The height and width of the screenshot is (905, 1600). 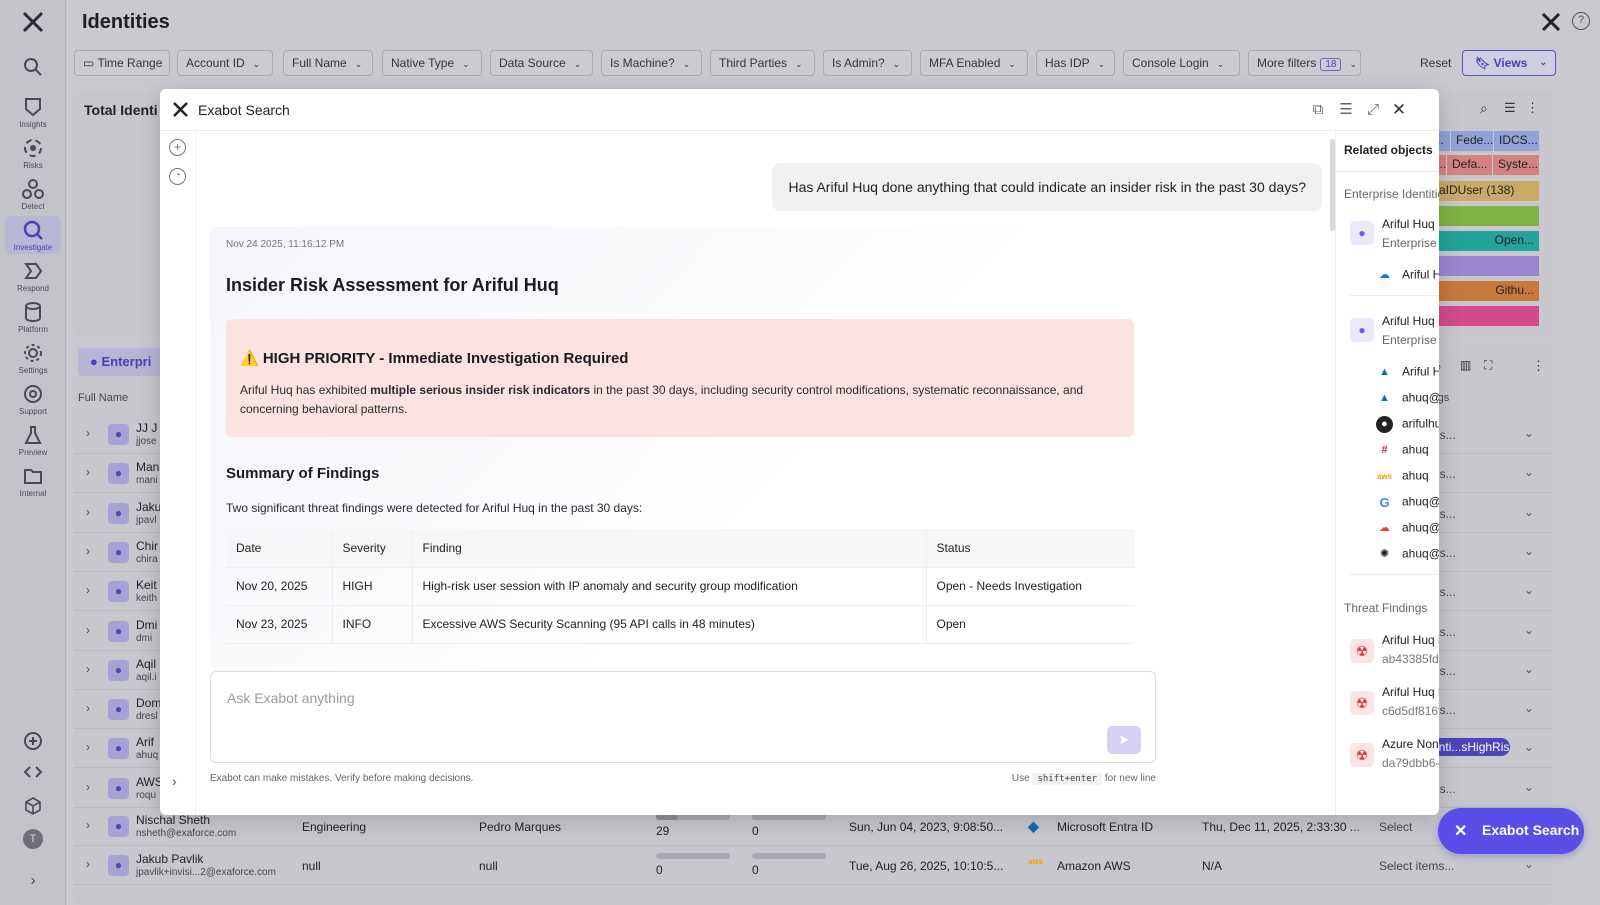 I want to click on tags-select: Select, so click(x=1396, y=827).